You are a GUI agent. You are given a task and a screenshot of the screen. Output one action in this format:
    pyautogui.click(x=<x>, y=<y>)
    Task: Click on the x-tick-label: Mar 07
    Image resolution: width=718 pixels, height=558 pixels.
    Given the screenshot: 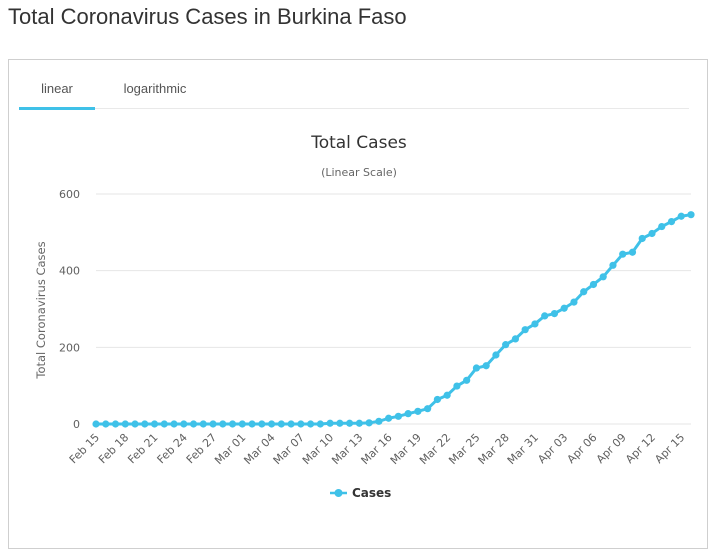 What is the action you would take?
    pyautogui.click(x=289, y=449)
    